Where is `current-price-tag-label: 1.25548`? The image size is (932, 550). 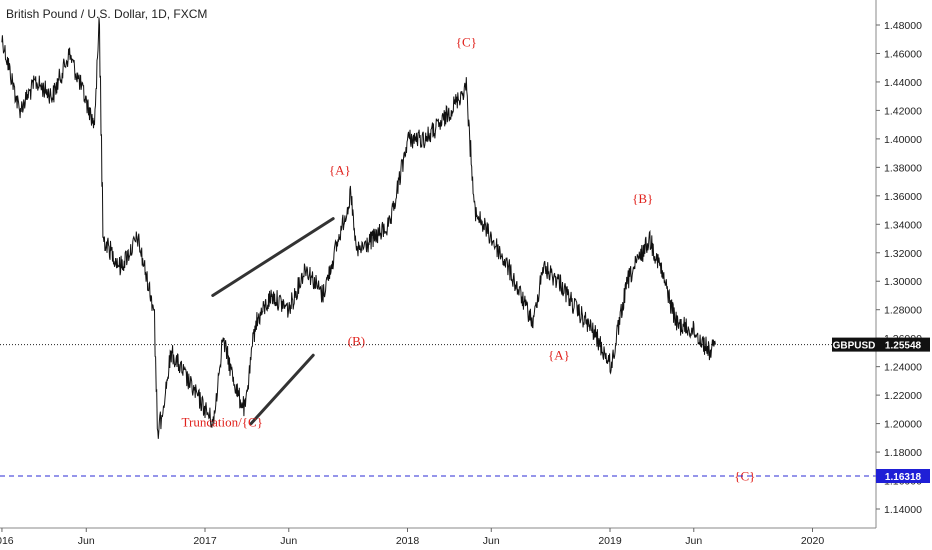 current-price-tag-label: 1.25548 is located at coordinates (903, 346).